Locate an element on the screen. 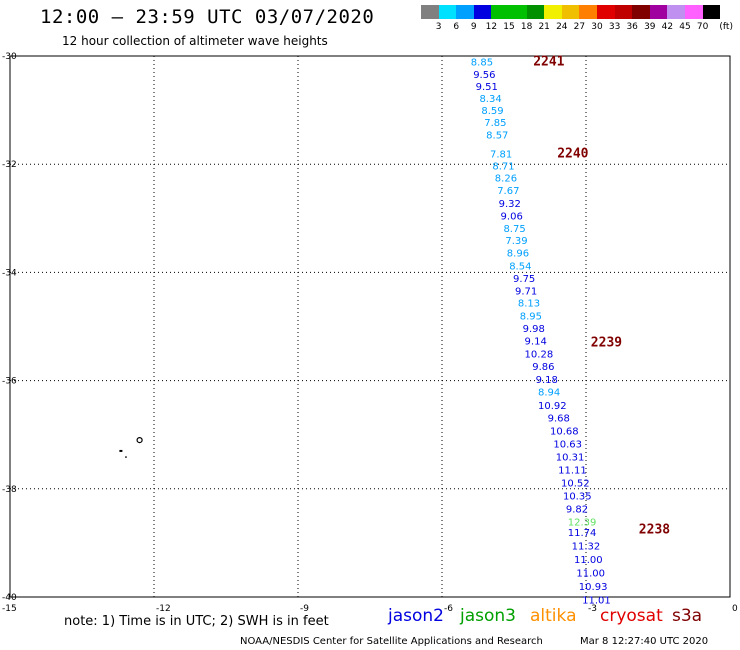  wave-height-value: 7.67 is located at coordinates (508, 191).